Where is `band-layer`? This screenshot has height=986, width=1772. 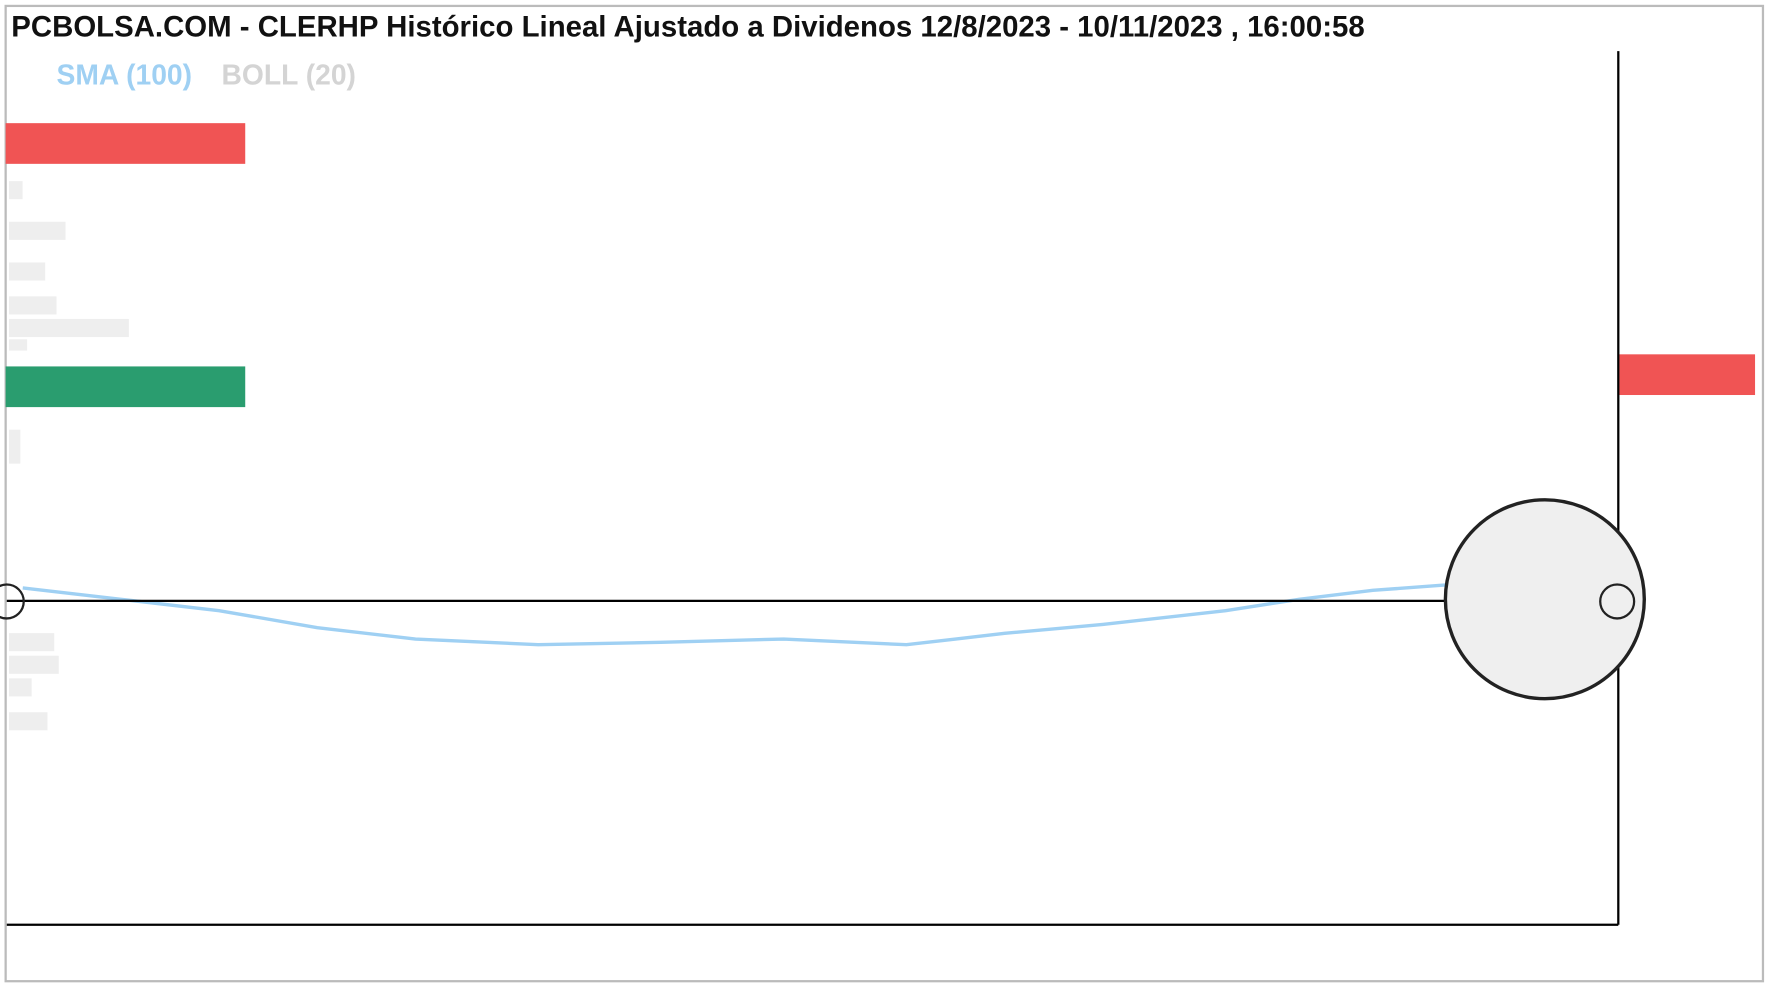 band-layer is located at coordinates (747, 614).